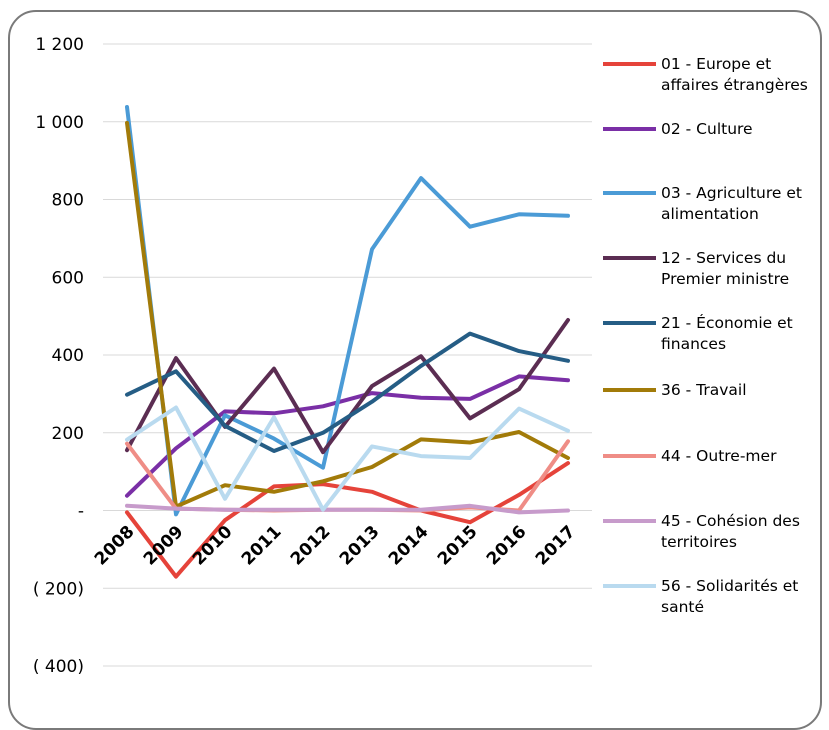 The width and height of the screenshot is (829, 730). Describe the element at coordinates (68, 434) in the screenshot. I see `y-tick-label: 200` at that location.